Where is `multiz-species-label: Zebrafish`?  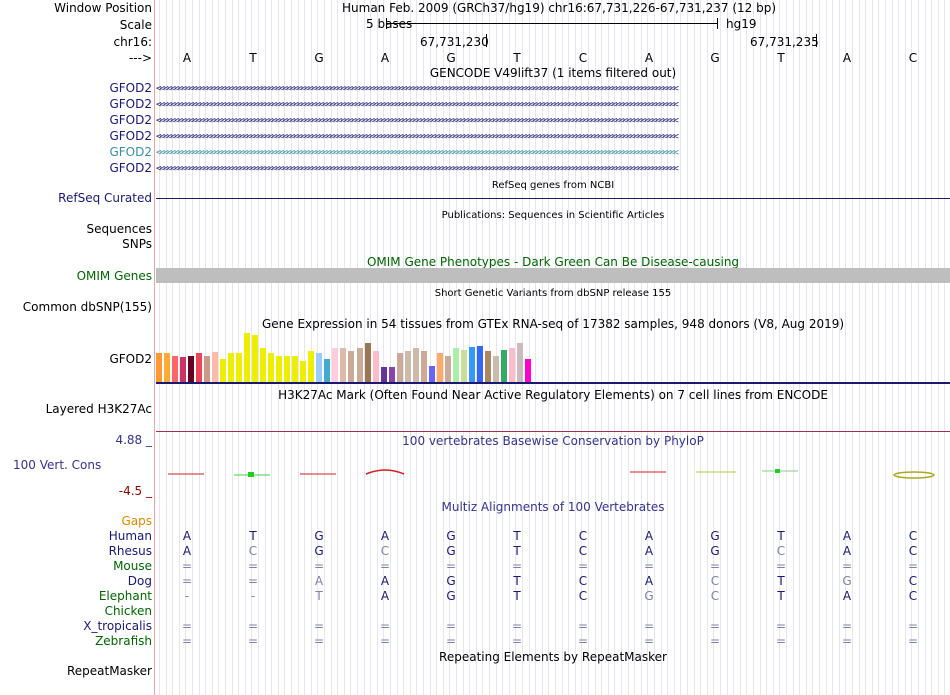 multiz-species-label: Zebrafish is located at coordinates (123, 641).